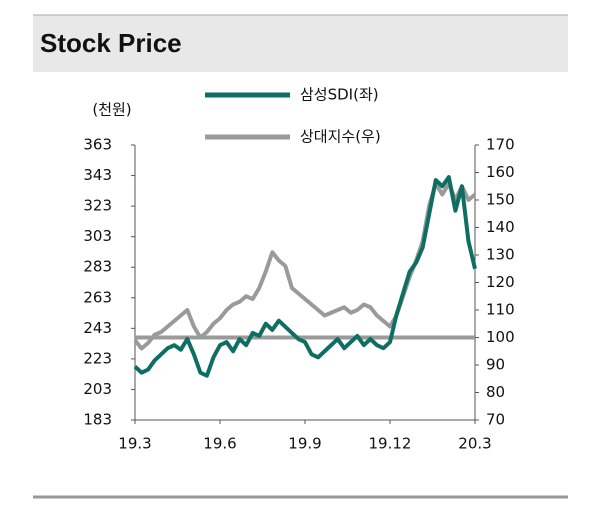  What do you see at coordinates (500, 255) in the screenshot?
I see `y2-tick-label: 130` at bounding box center [500, 255].